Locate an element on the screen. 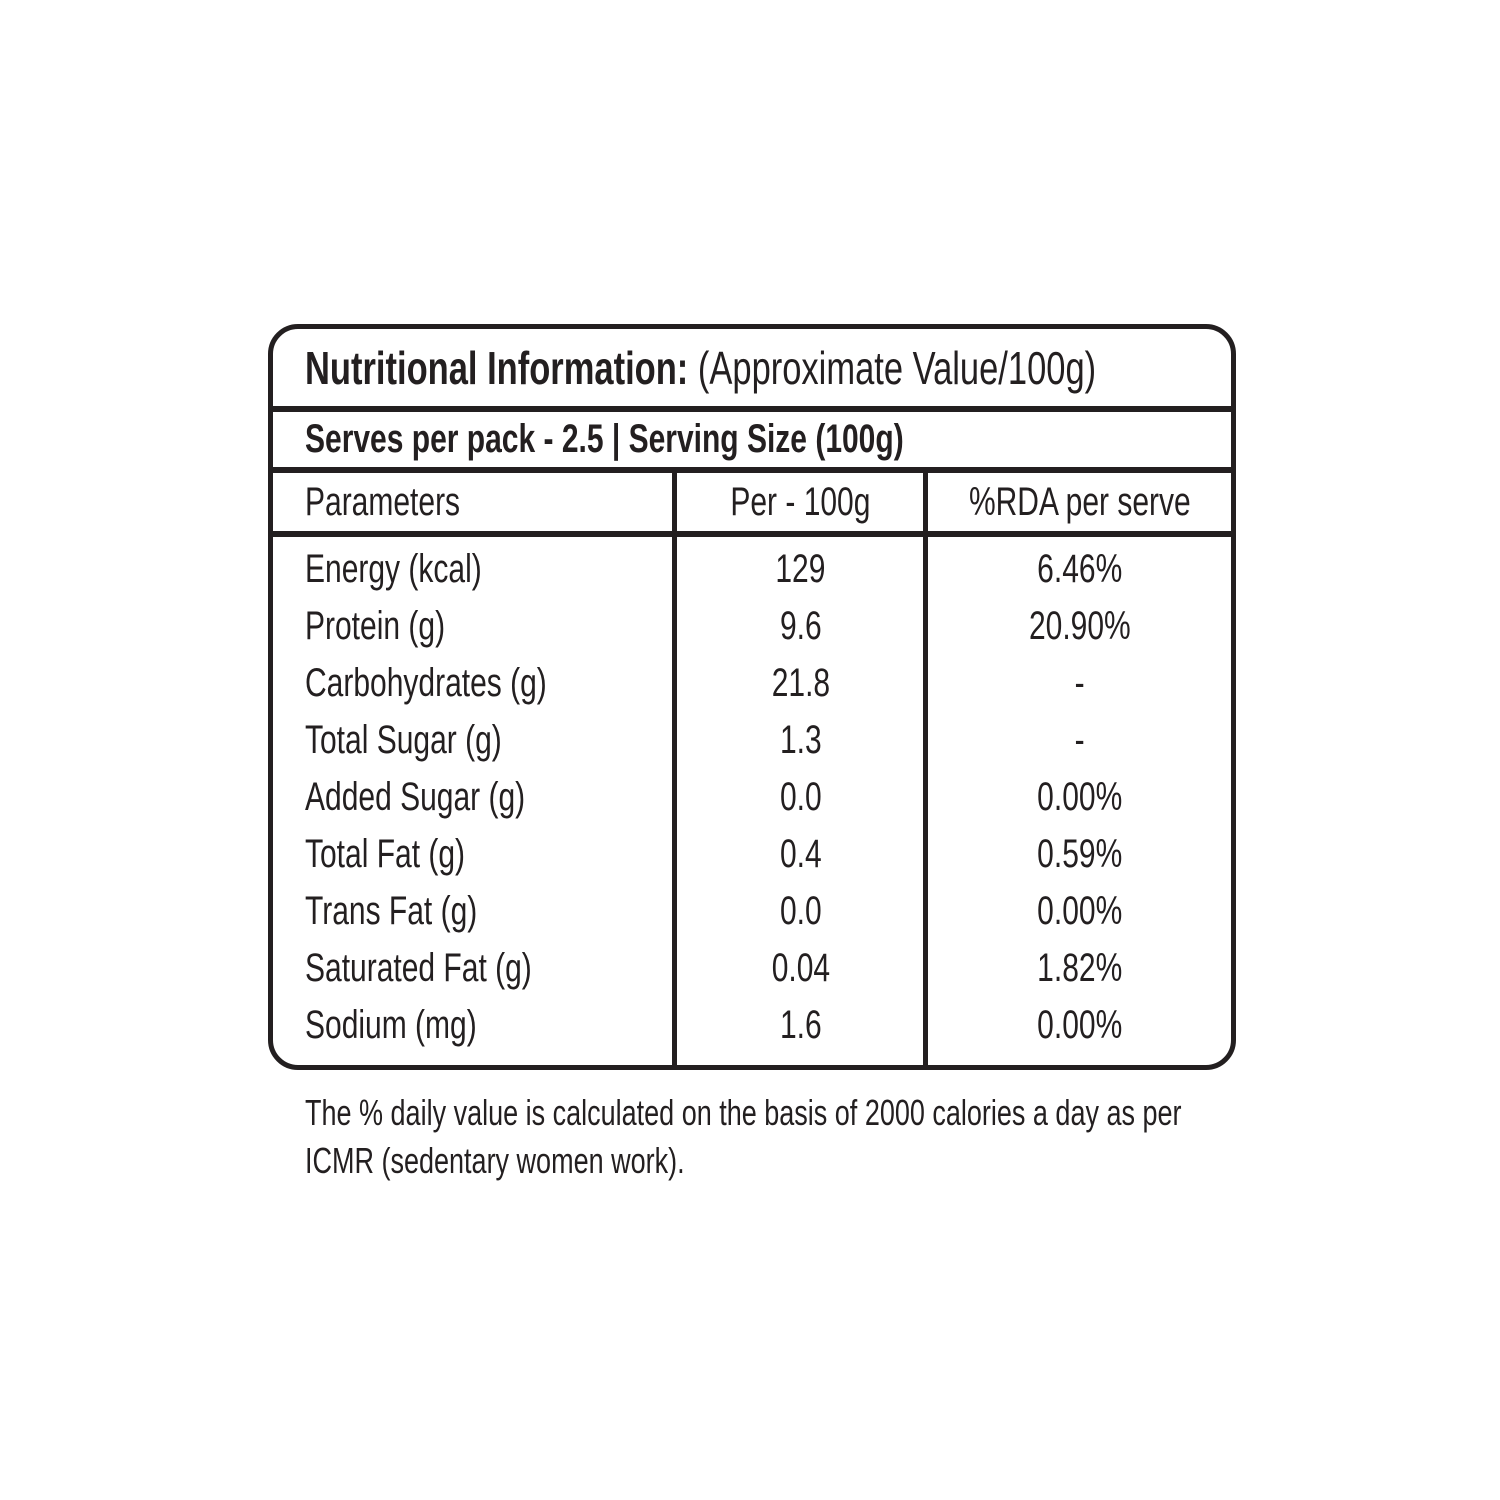 The width and height of the screenshot is (1500, 1500). per-100g-value: 129 is located at coordinates (800, 569).